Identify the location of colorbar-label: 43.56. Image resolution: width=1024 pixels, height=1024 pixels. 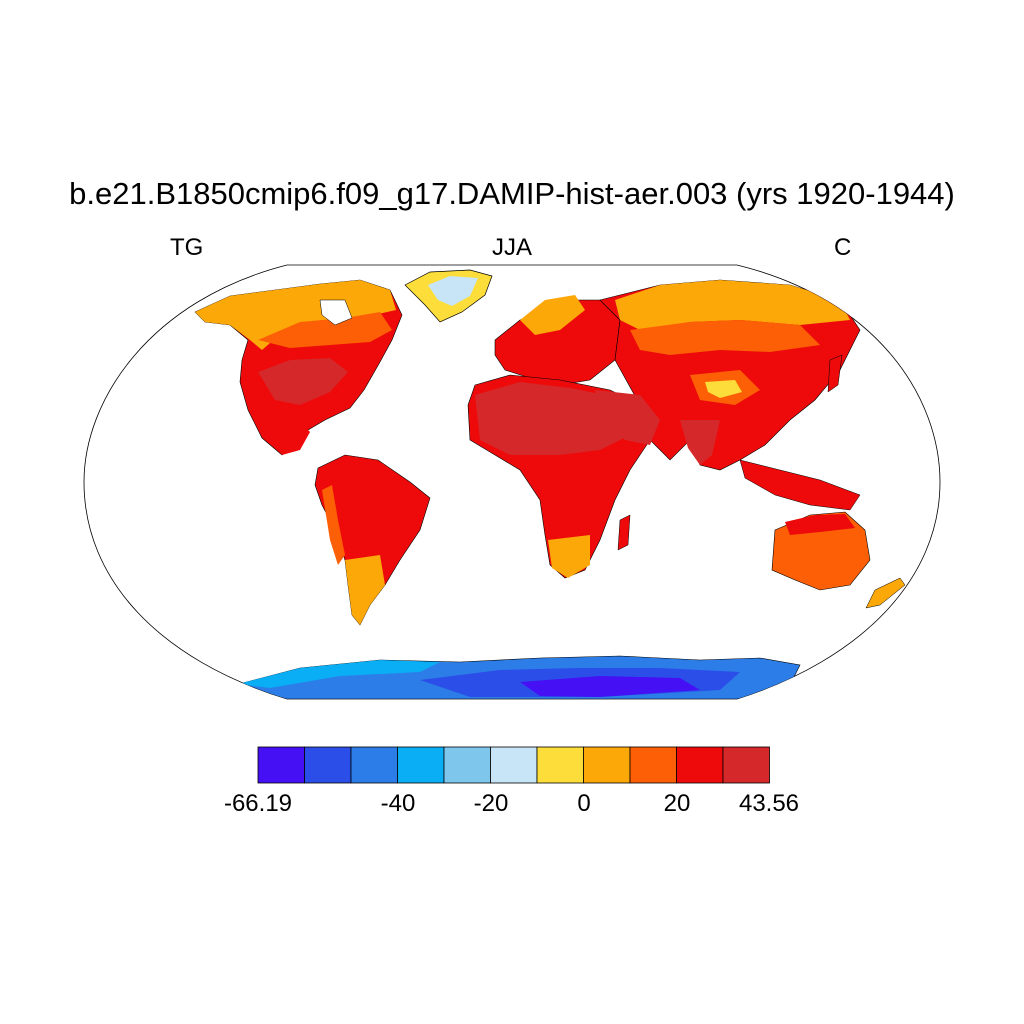
(769, 803).